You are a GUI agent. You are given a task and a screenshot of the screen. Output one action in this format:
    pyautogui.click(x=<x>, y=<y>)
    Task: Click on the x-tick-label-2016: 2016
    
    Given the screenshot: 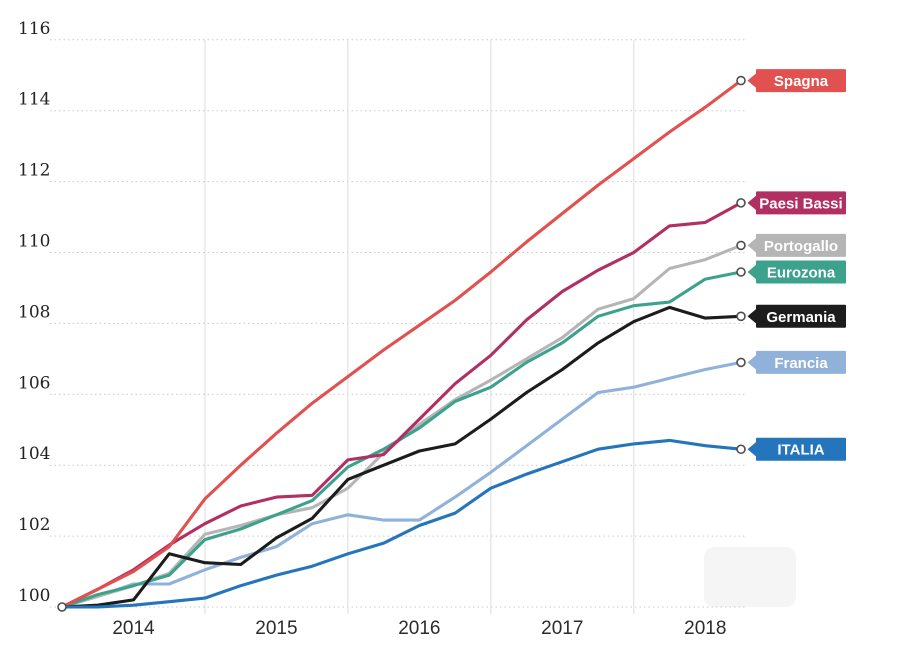 What is the action you would take?
    pyautogui.click(x=419, y=628)
    